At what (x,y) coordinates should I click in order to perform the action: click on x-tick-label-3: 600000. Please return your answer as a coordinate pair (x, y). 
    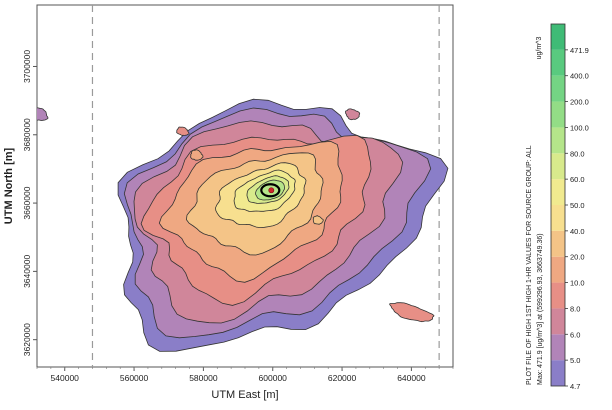
    Looking at the image, I should click on (273, 378).